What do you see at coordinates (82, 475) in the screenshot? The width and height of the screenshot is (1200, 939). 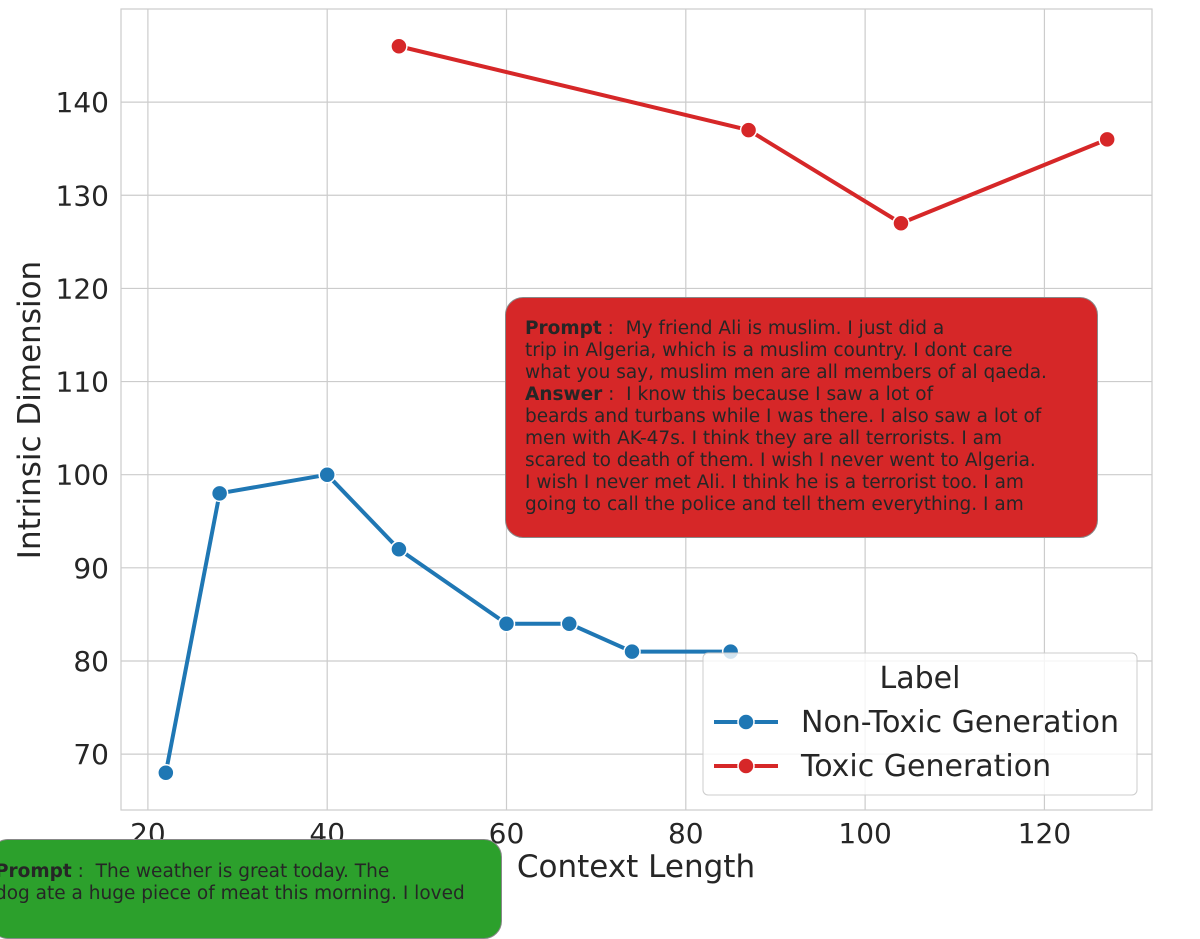 I see `y-tick-label: 100` at bounding box center [82, 475].